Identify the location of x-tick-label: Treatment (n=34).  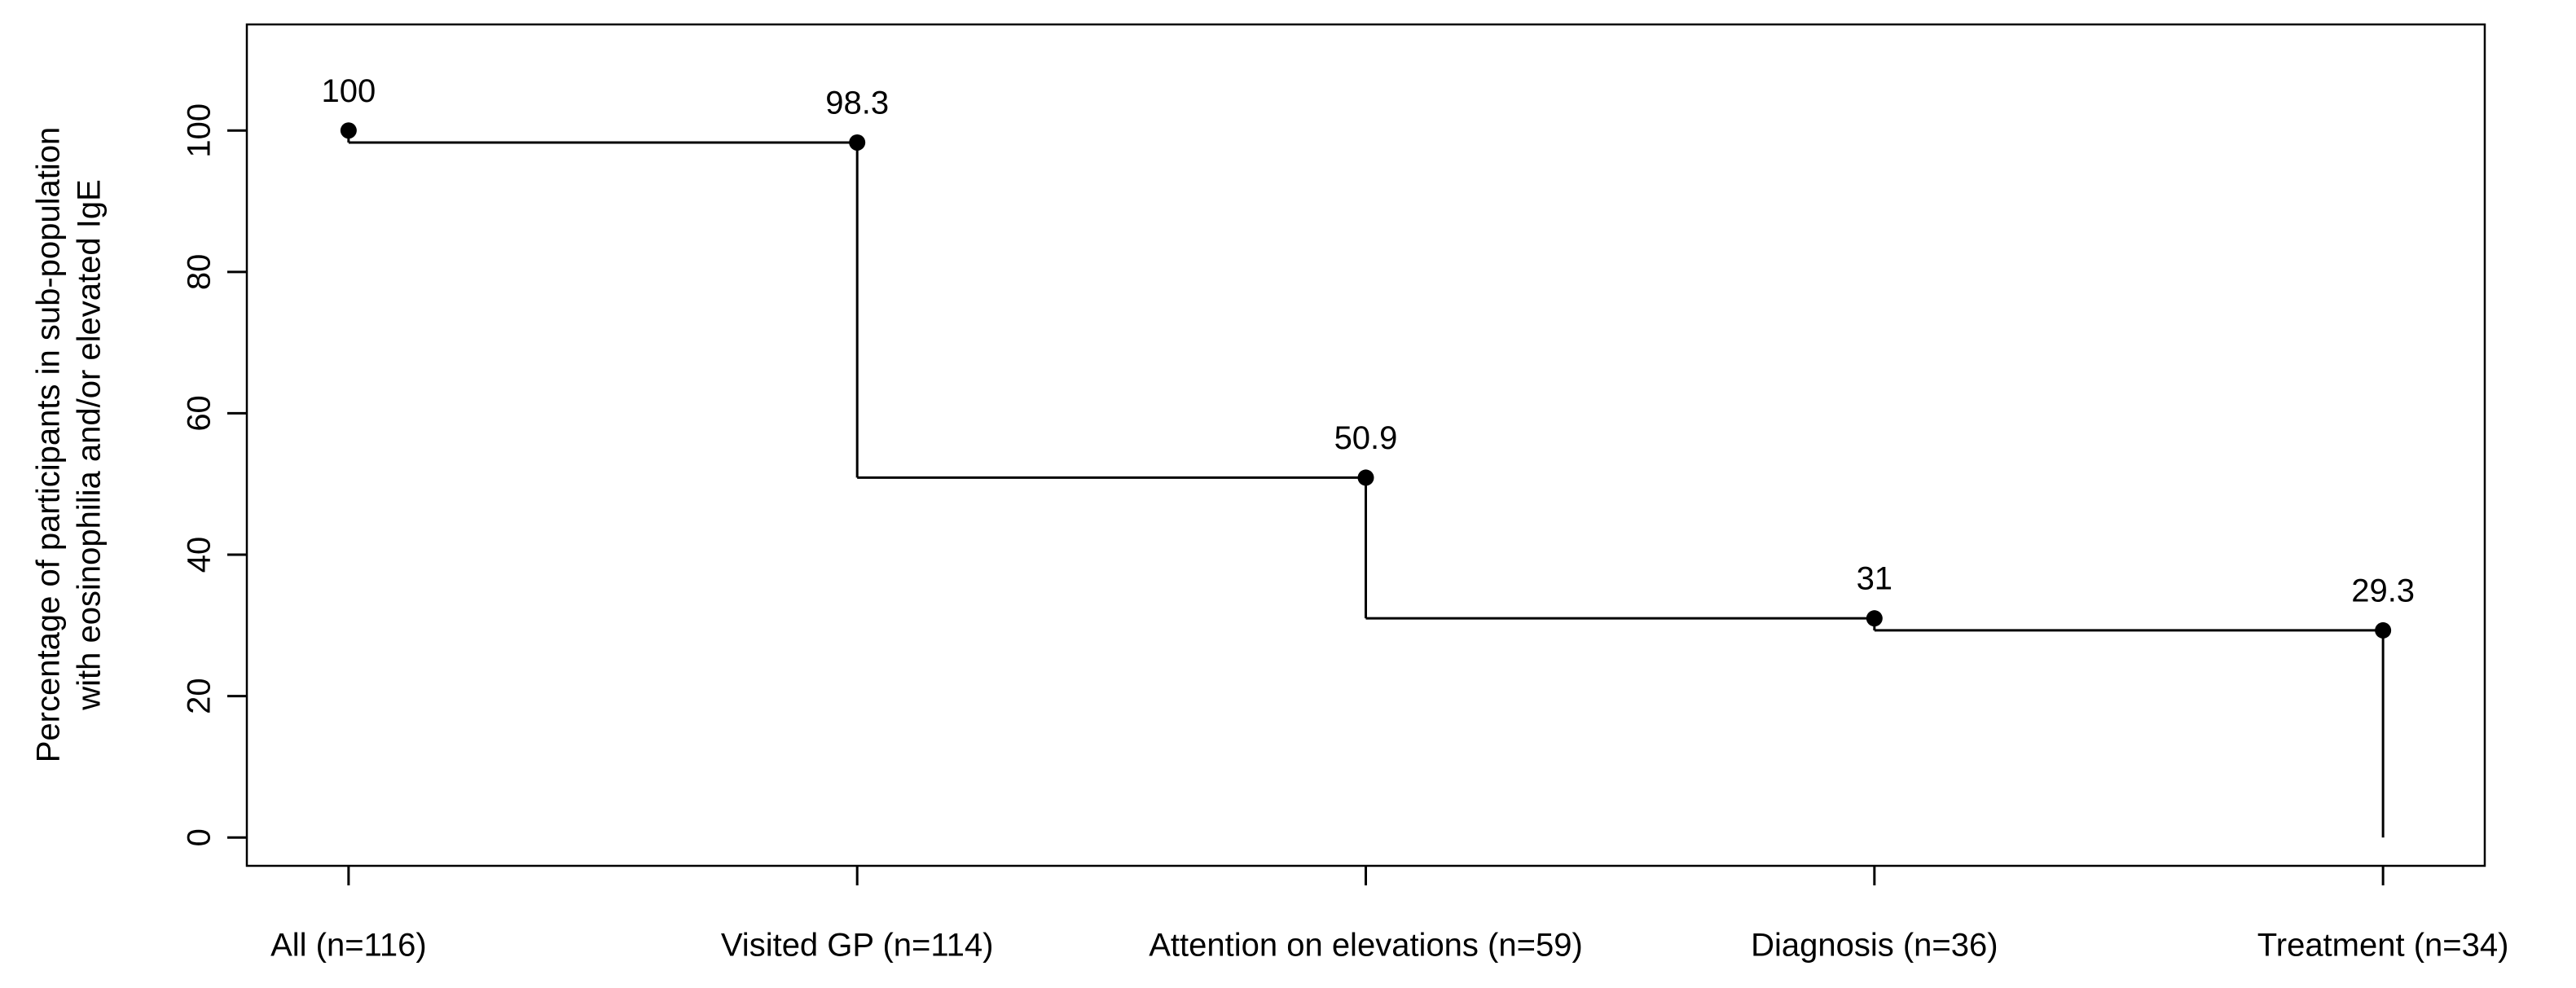
(2383, 946).